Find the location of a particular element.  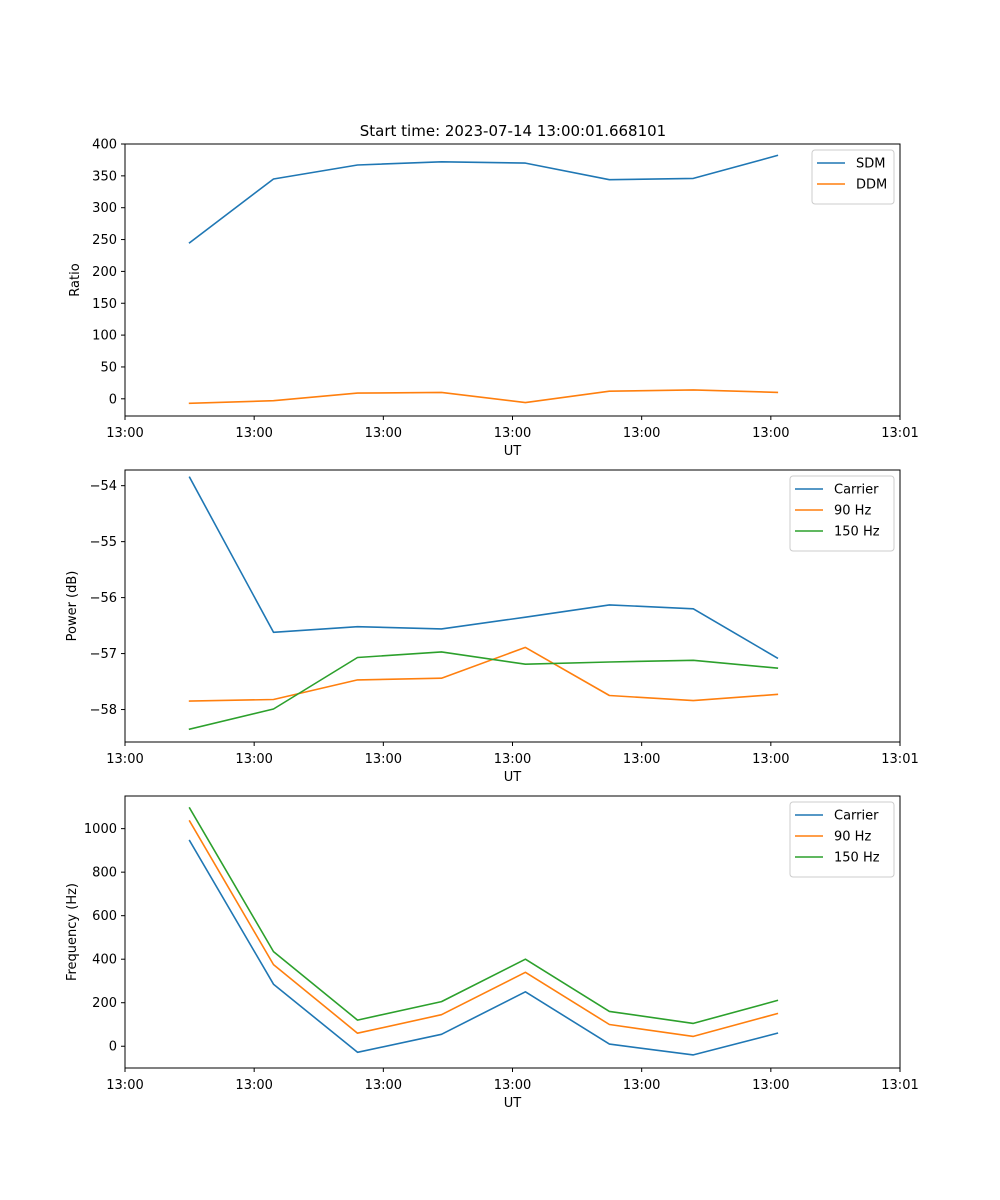

y-axis-label: Power (dB) is located at coordinates (72, 606).